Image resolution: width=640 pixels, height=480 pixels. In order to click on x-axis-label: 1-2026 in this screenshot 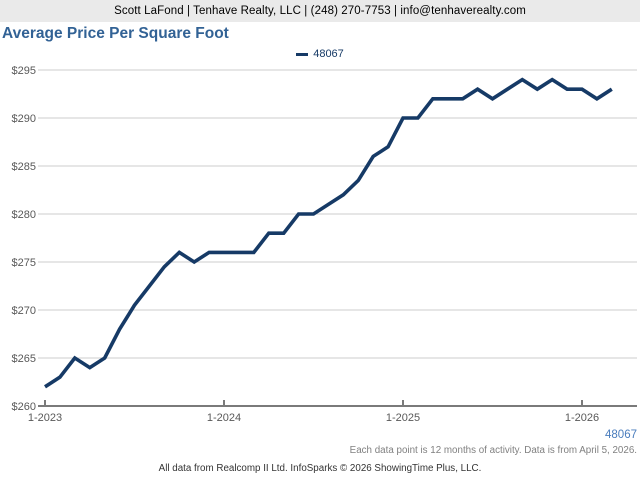, I will do `click(582, 418)`.